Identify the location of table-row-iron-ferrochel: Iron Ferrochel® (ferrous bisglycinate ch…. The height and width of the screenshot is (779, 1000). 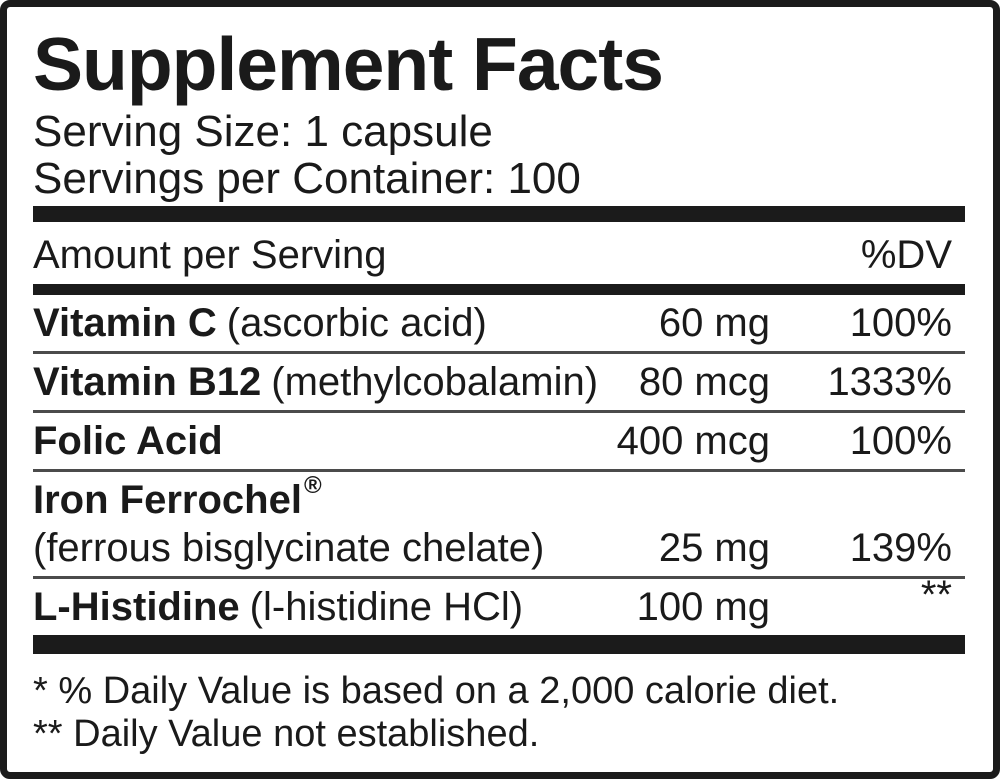
(499, 522).